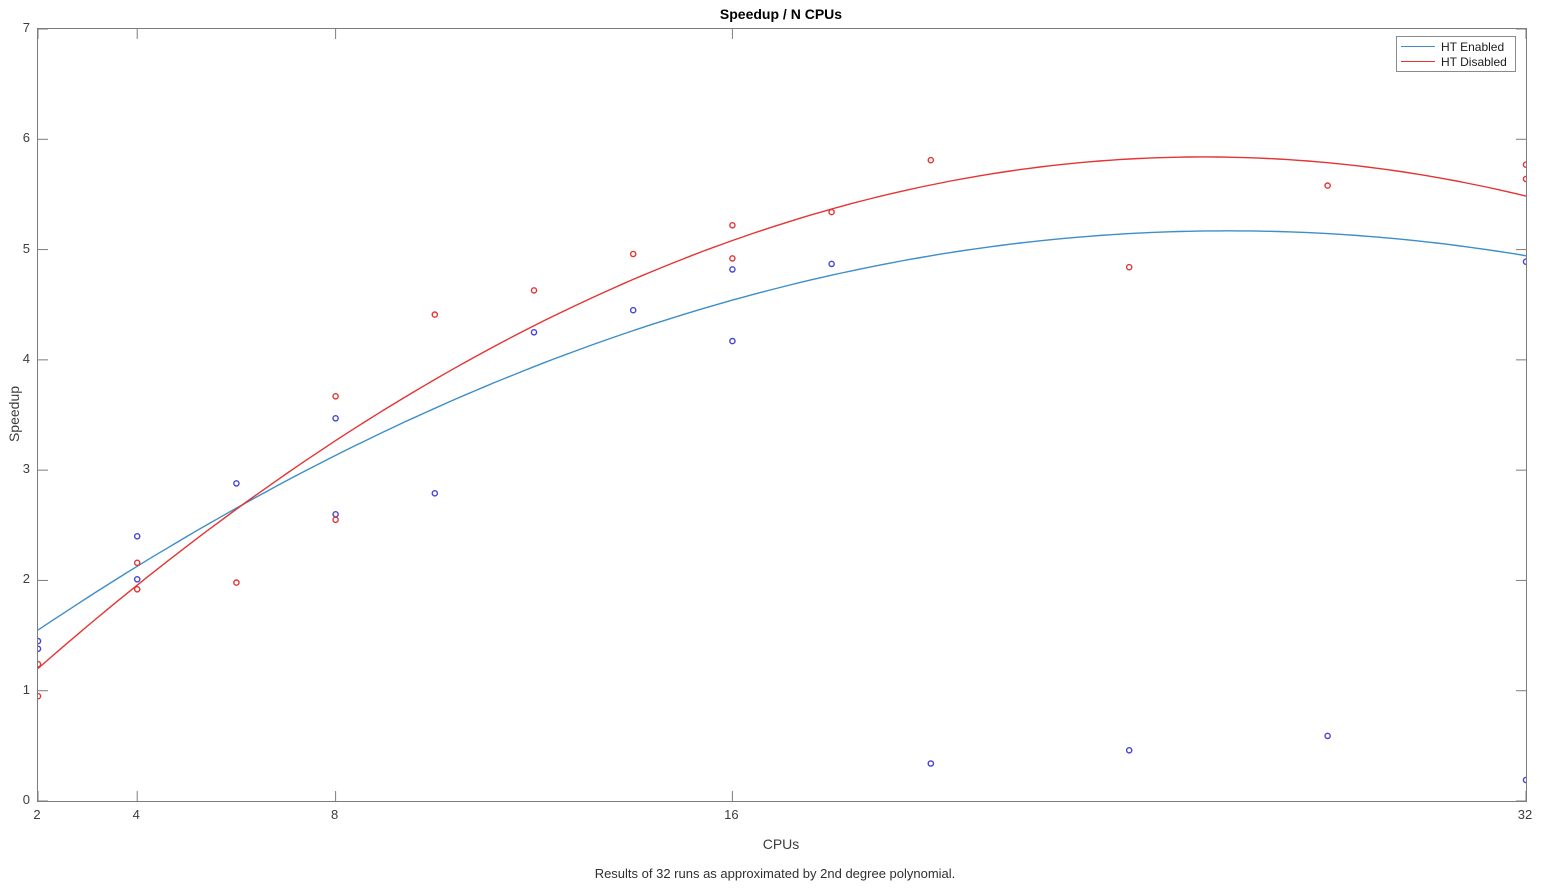  What do you see at coordinates (731, 814) in the screenshot?
I see `x-tick-label: 16` at bounding box center [731, 814].